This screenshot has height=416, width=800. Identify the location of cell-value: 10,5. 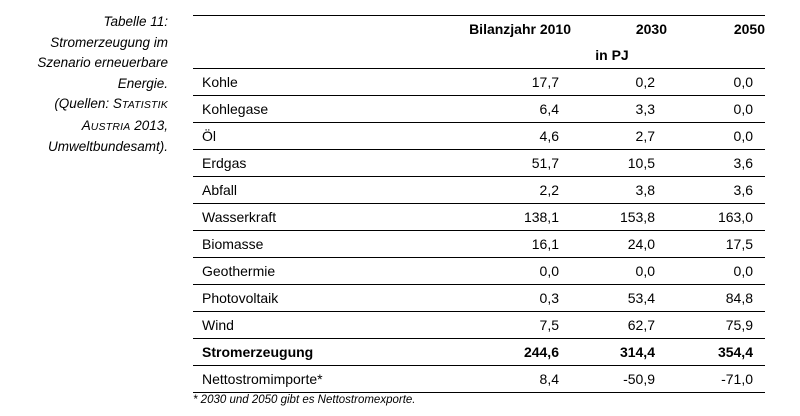
(619, 163).